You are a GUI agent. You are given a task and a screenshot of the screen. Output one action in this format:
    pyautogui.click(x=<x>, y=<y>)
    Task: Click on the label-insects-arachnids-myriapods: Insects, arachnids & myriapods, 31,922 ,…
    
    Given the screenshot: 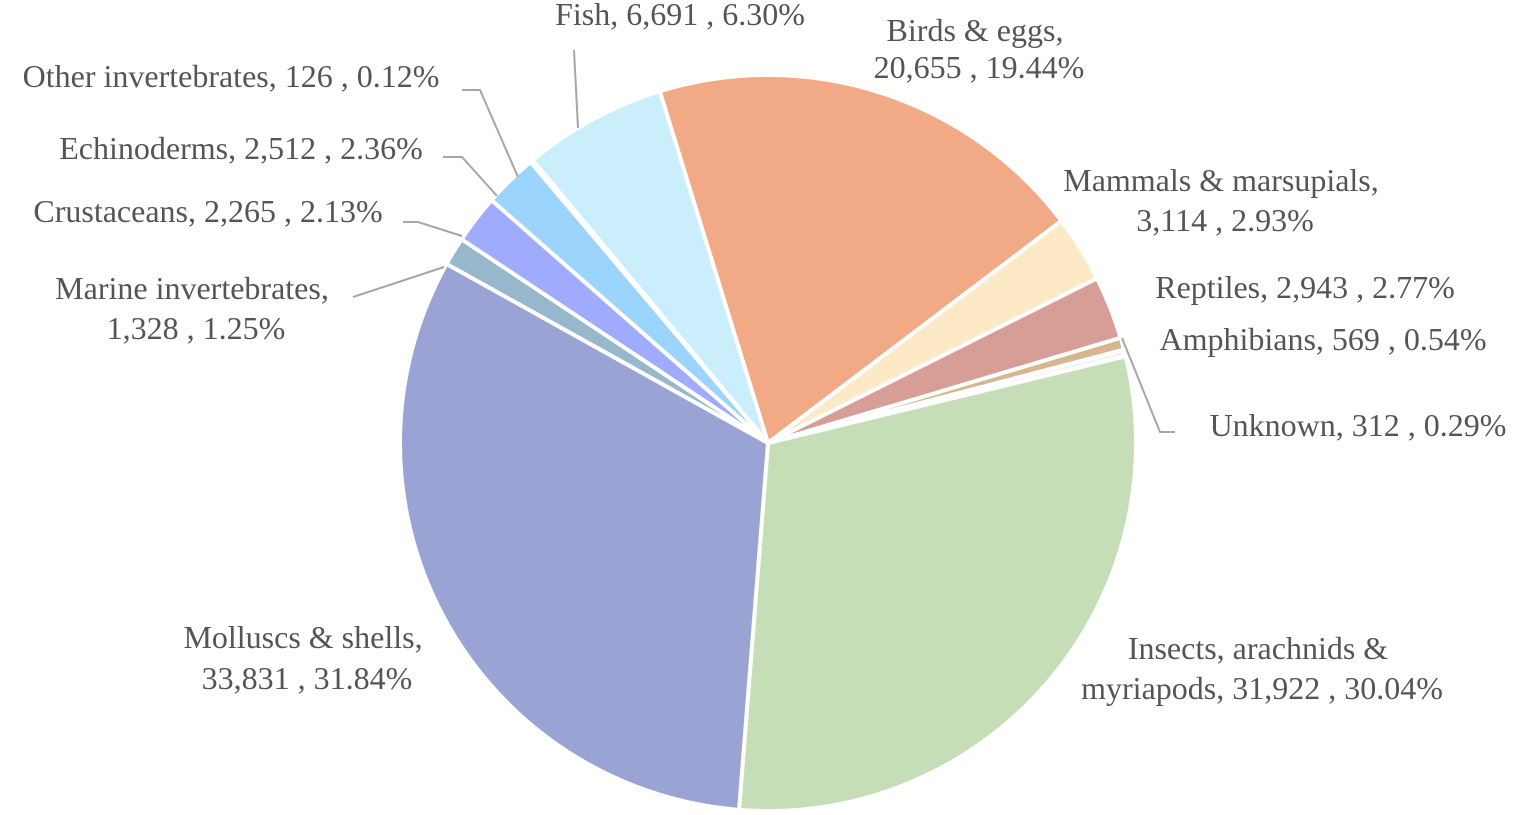 What is the action you would take?
    pyautogui.click(x=1262, y=668)
    